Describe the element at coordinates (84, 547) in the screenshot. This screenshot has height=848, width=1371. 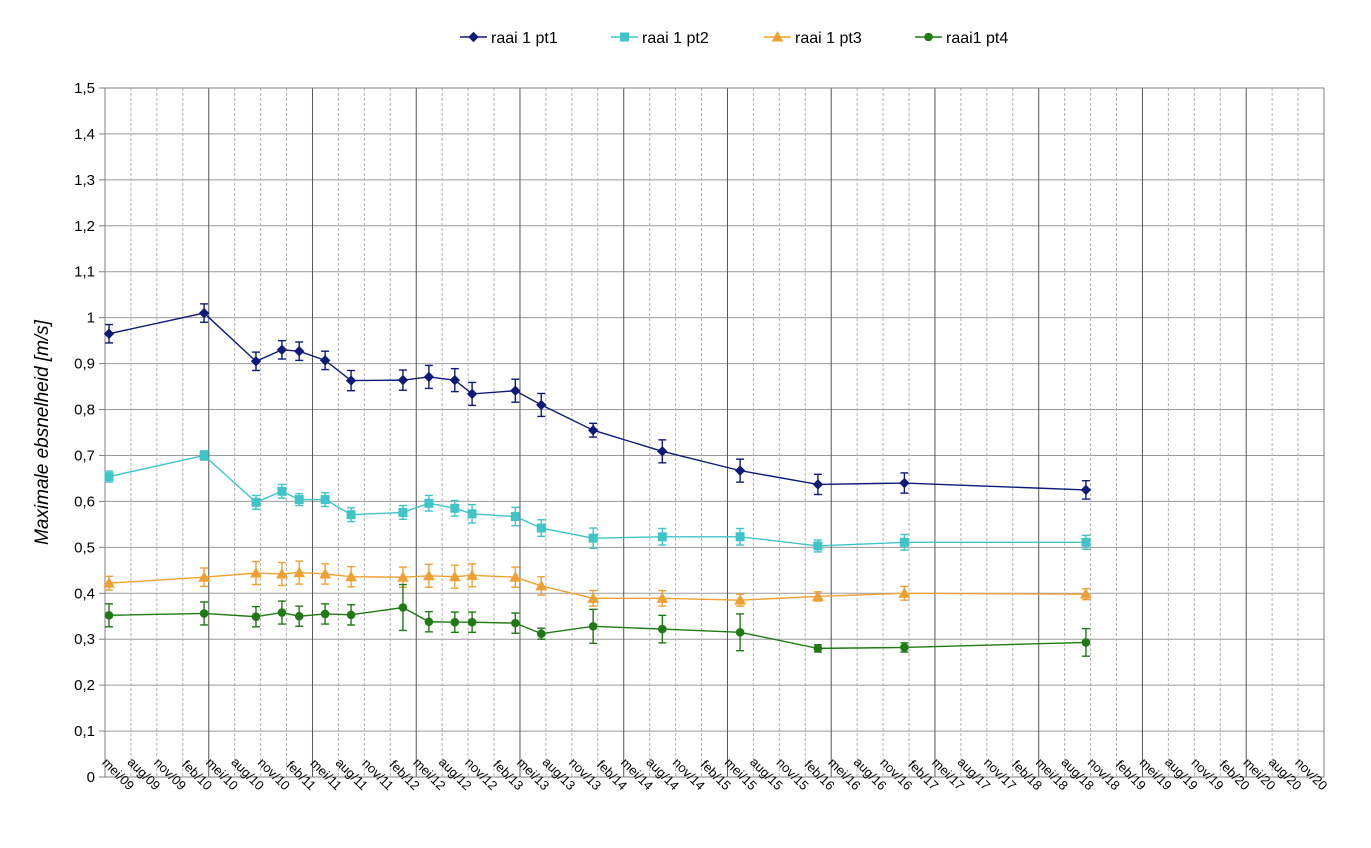
I see `y-tick-label: 0,5` at that location.